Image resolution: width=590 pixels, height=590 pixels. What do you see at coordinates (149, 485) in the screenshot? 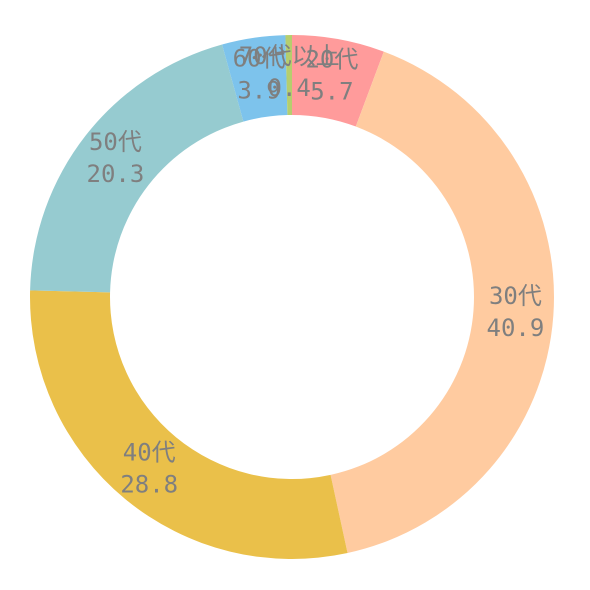
I see `slice-value-label-2: 28.8` at bounding box center [149, 485].